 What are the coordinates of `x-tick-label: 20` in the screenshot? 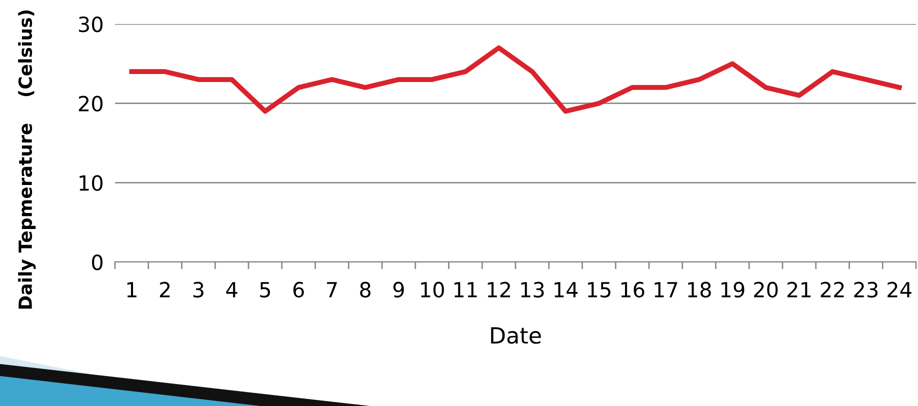 It's located at (766, 290).